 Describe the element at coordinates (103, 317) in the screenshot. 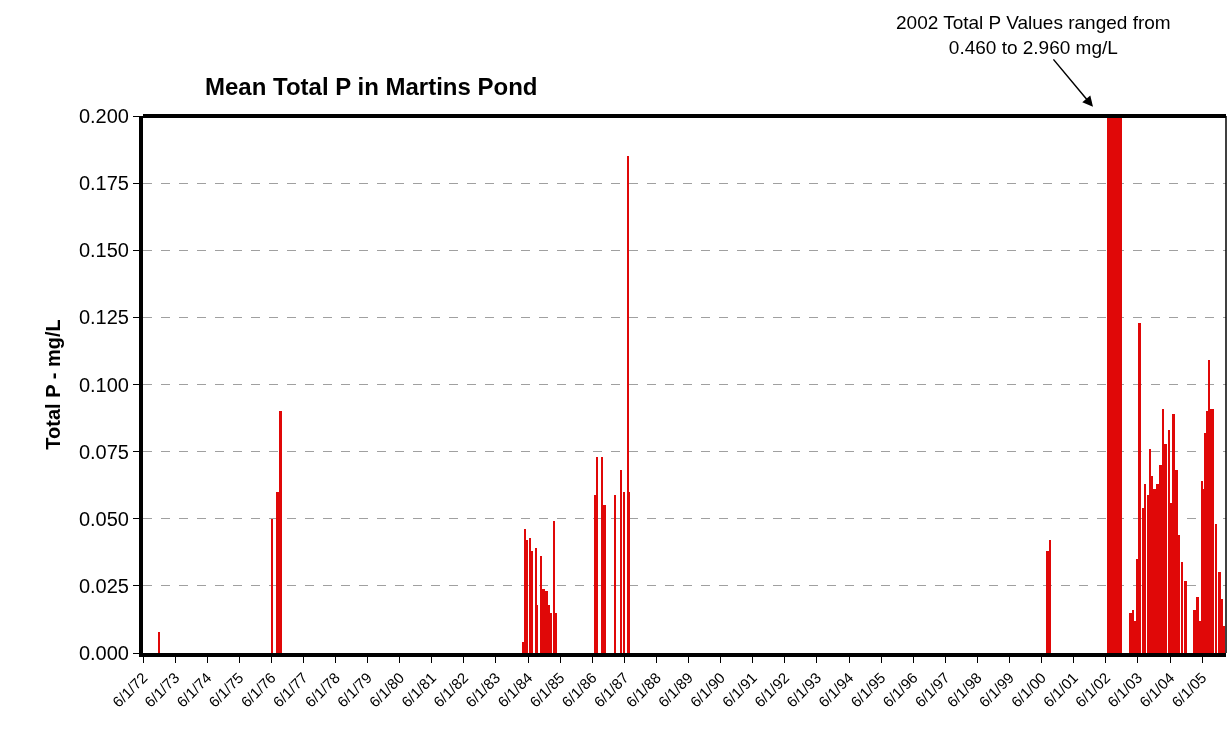

I see `y-tick-label: 0.125` at that location.